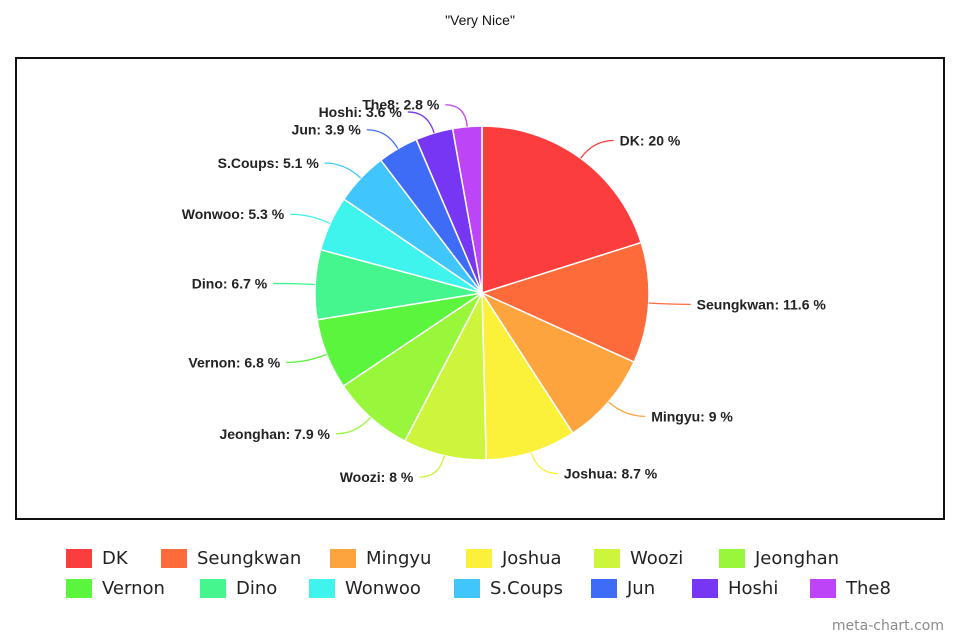  What do you see at coordinates (669, 303) in the screenshot?
I see `leader-line-seungkwan` at bounding box center [669, 303].